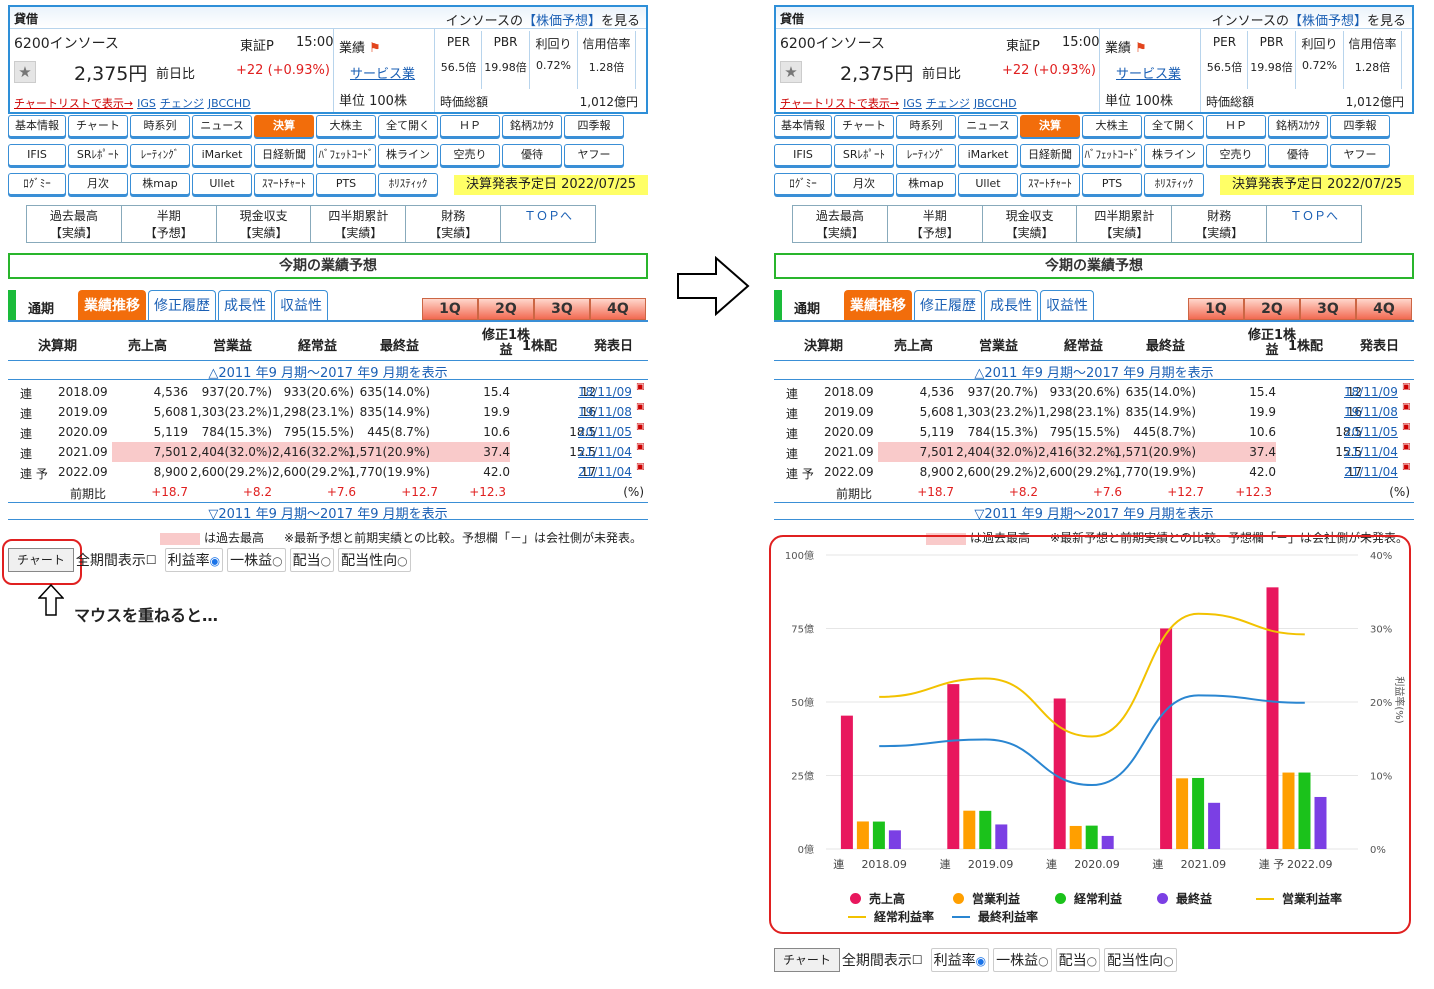 Image resolution: width=1434 pixels, height=989 pixels. What do you see at coordinates (1184, 898) in the screenshot?
I see `legend-item: 最終益` at bounding box center [1184, 898].